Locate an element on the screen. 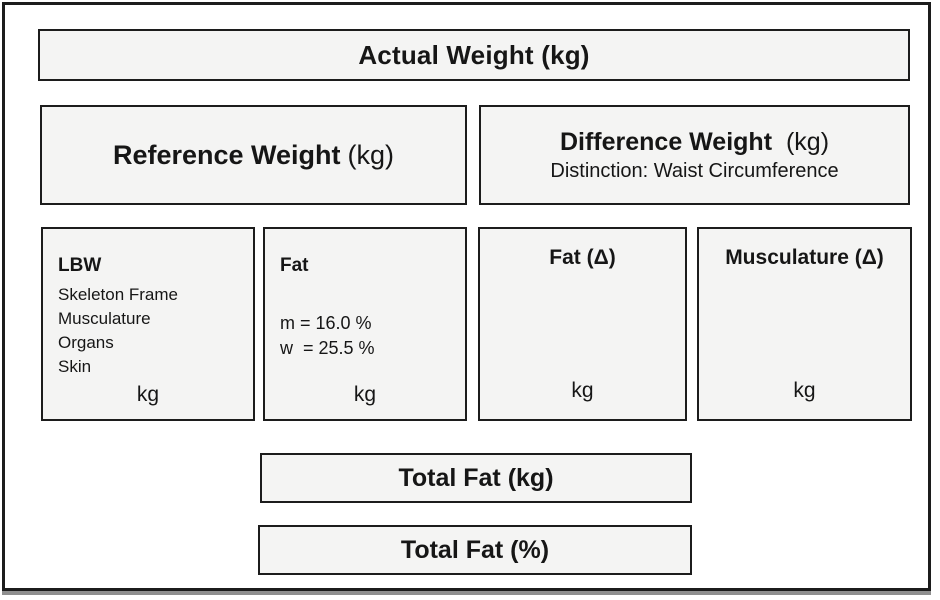  fat-delta-title: Fat (Δ) is located at coordinates (582, 257).